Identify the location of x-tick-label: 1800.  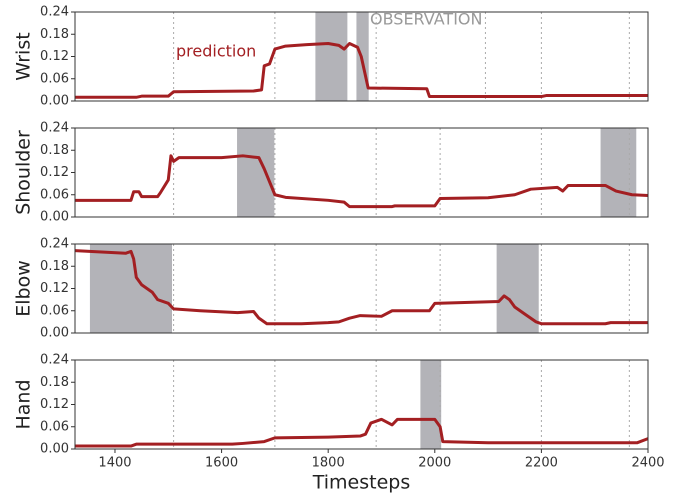
(328, 463).